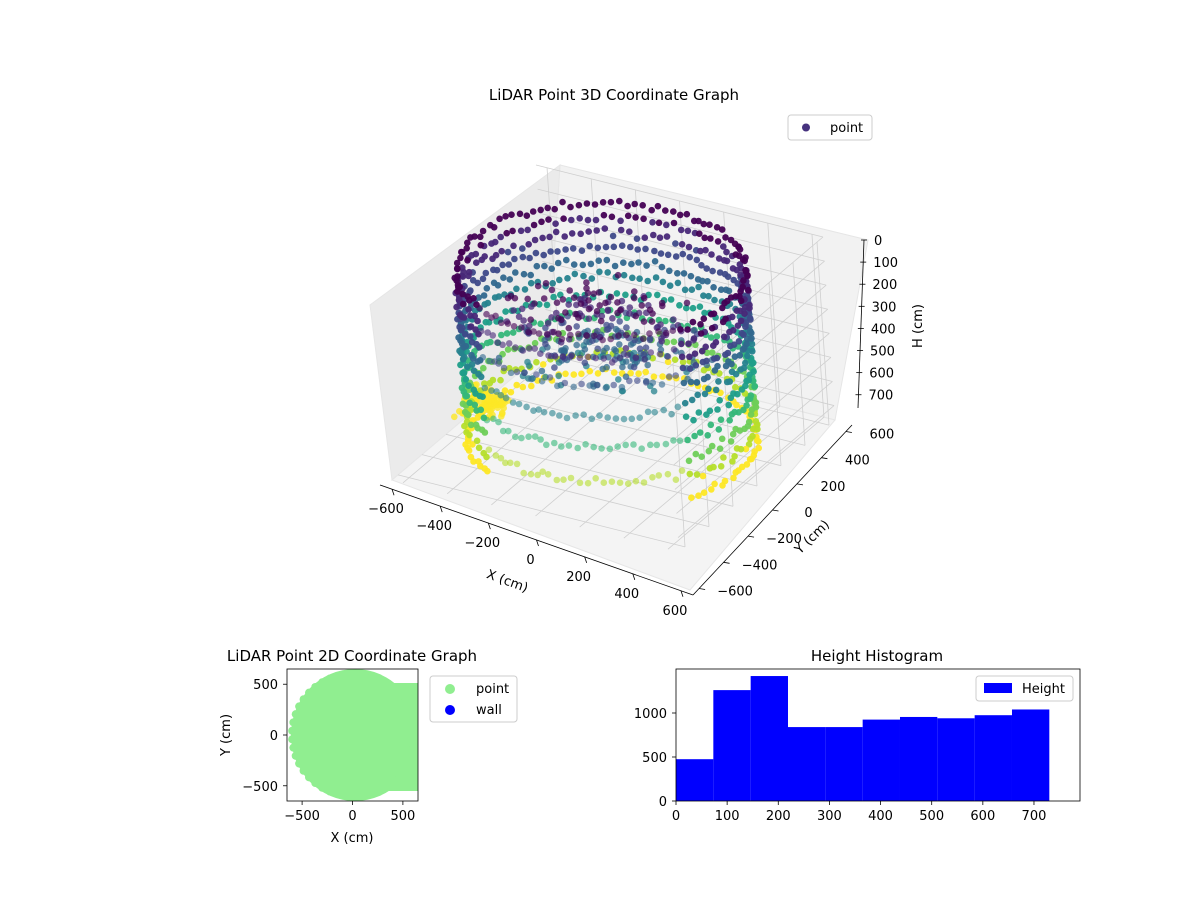 This screenshot has width=1200, height=900. What do you see at coordinates (686, 297) in the screenshot?
I see `plot3d-gridline` at bounding box center [686, 297].